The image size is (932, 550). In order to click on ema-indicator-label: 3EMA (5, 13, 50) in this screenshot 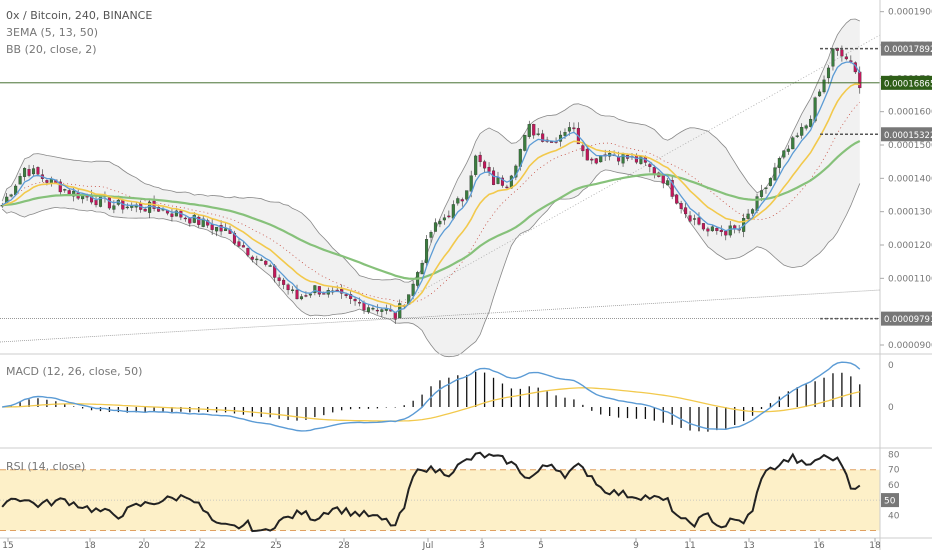, I will do `click(52, 32)`.